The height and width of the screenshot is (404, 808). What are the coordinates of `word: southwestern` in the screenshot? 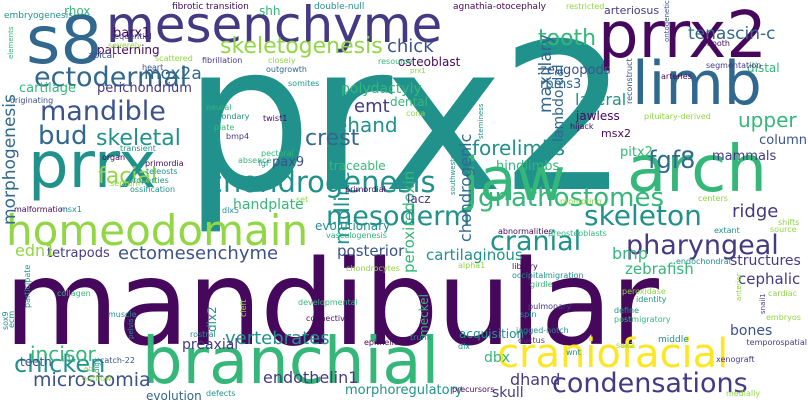 It's located at (453, 171).